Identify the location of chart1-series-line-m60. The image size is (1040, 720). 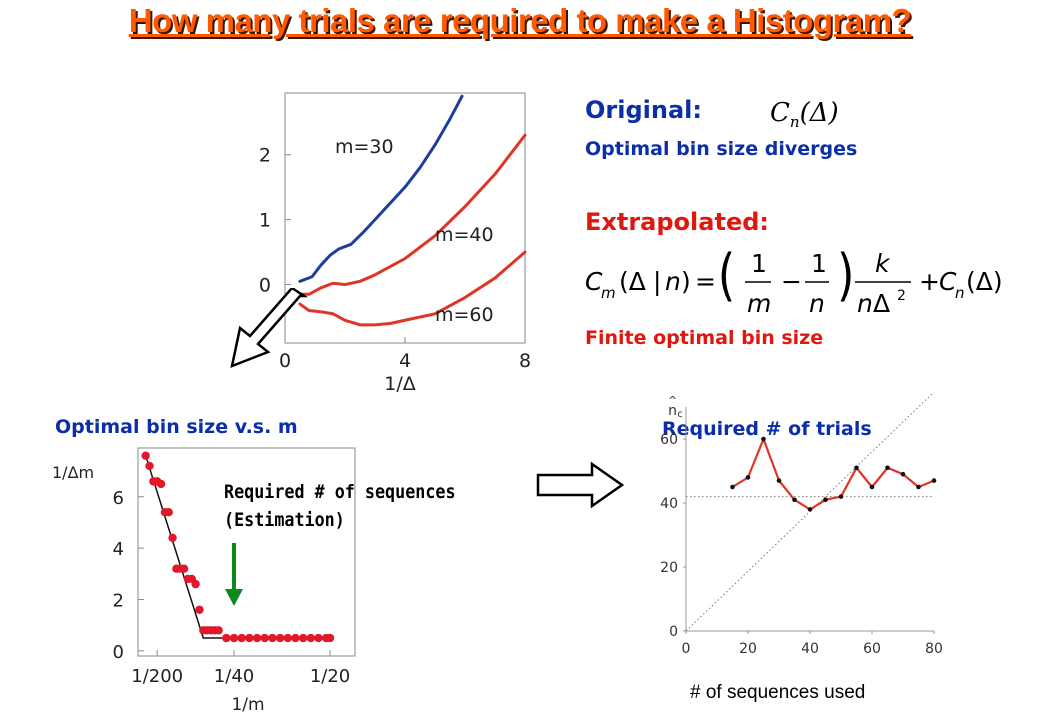
(412, 288).